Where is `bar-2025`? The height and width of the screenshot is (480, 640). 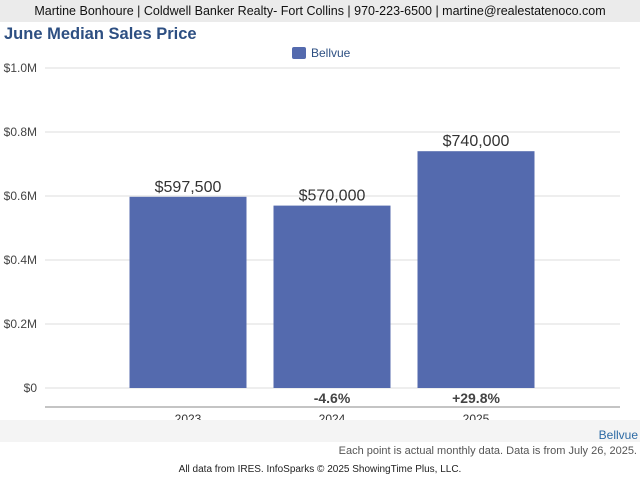
bar-2025 is located at coordinates (476, 269).